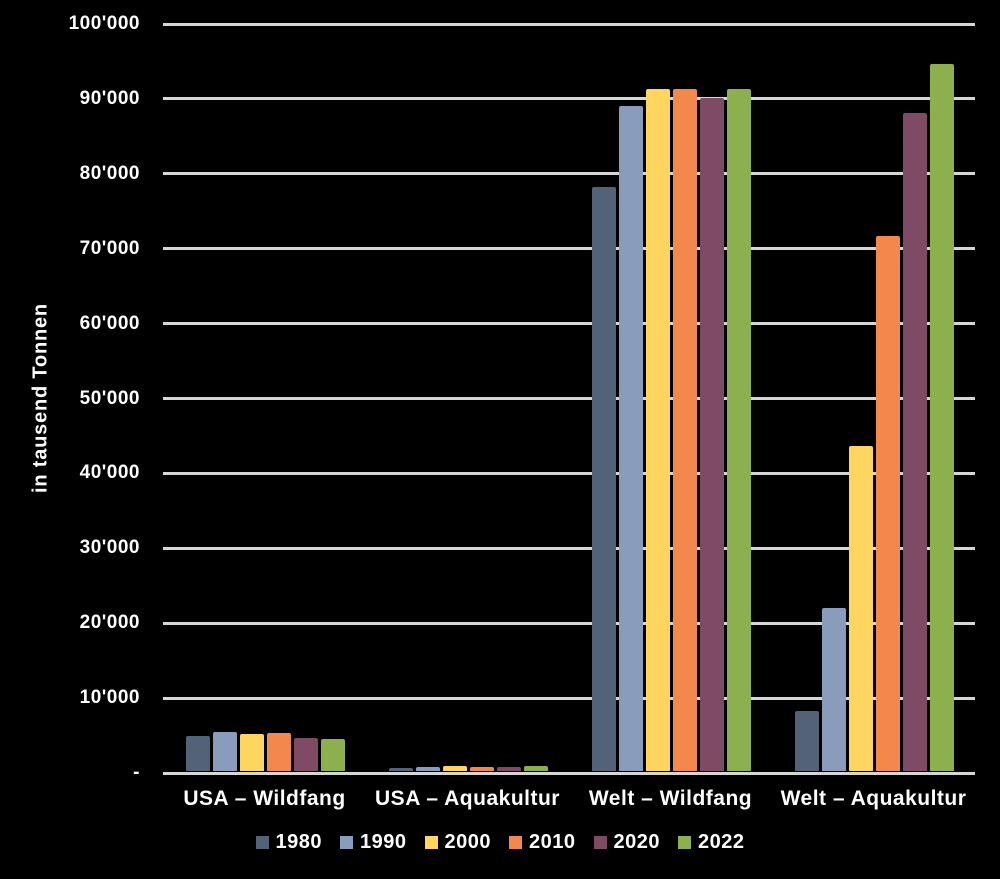  Describe the element at coordinates (109, 473) in the screenshot. I see `y-tick-label: 40'000` at that location.